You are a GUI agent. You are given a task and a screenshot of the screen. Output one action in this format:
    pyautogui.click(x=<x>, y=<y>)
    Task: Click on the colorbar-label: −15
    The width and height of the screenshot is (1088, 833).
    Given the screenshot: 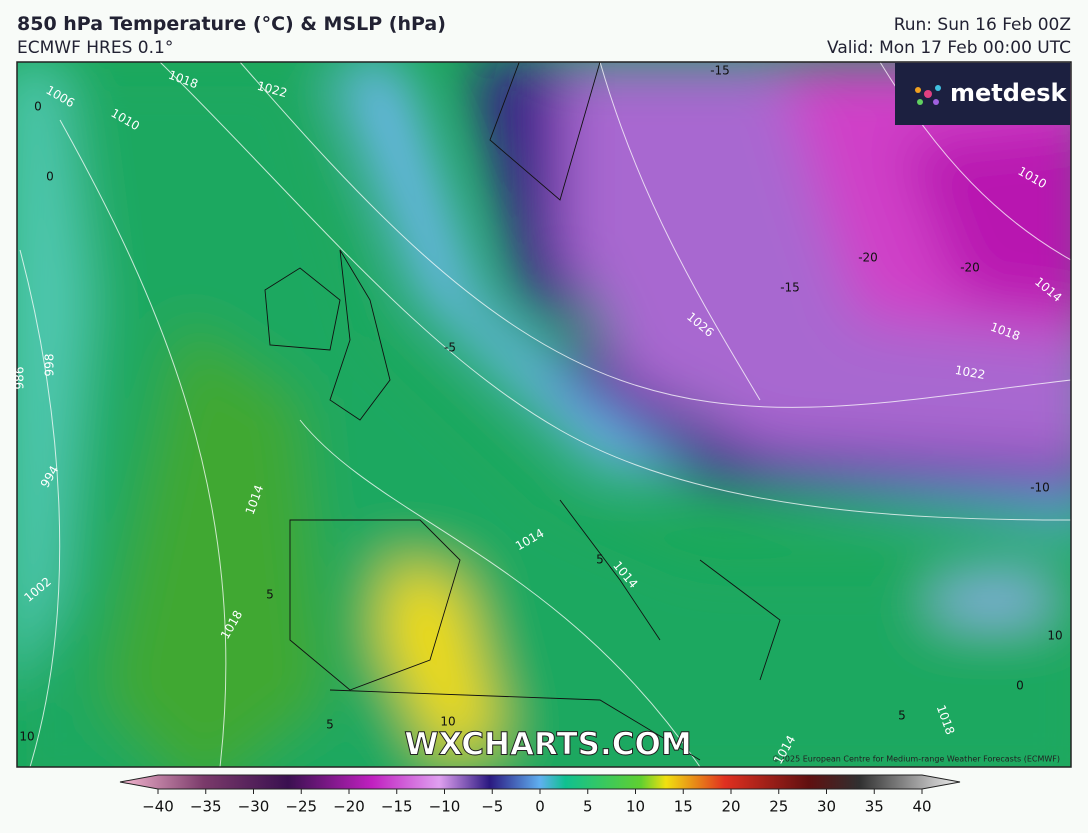 What is the action you would take?
    pyautogui.click(x=397, y=807)
    